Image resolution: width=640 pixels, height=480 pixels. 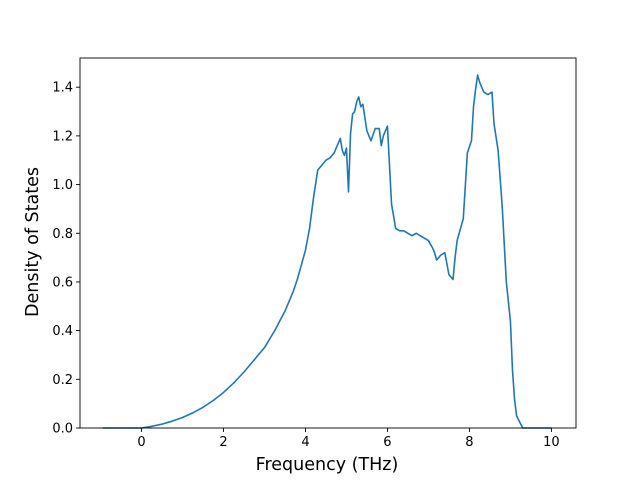 What do you see at coordinates (551, 442) in the screenshot?
I see `x-tick-label: 10` at bounding box center [551, 442].